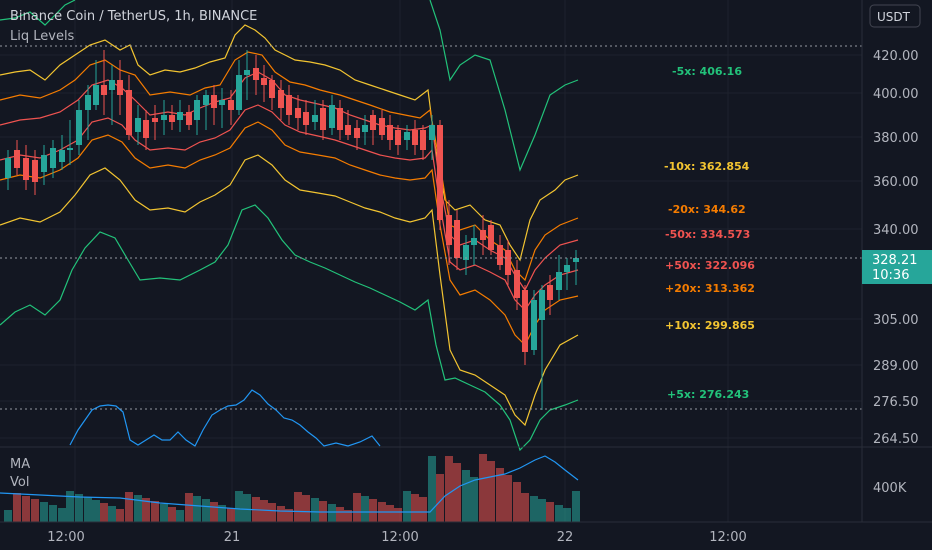 Image resolution: width=932 pixels, height=550 pixels. What do you see at coordinates (134, 16) in the screenshot?
I see `chart-title: Binance Coin / TetherUS, 1h, BINANCE` at bounding box center [134, 16].